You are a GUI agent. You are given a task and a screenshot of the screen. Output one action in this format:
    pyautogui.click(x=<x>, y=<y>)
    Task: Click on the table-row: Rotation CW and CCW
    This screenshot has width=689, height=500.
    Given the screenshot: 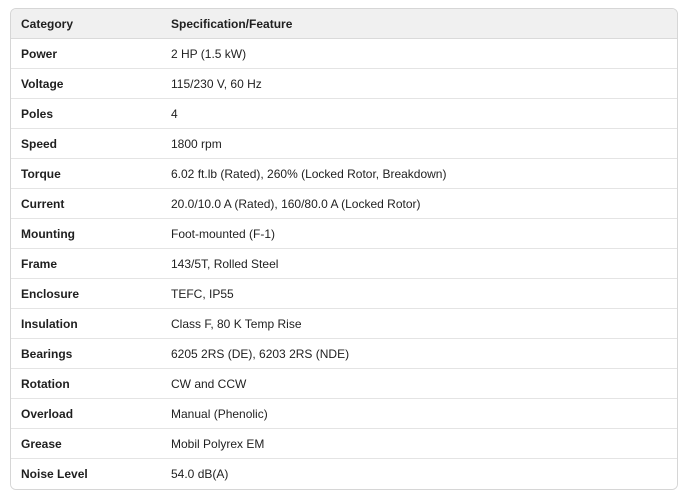 What is the action you would take?
    pyautogui.click(x=344, y=384)
    